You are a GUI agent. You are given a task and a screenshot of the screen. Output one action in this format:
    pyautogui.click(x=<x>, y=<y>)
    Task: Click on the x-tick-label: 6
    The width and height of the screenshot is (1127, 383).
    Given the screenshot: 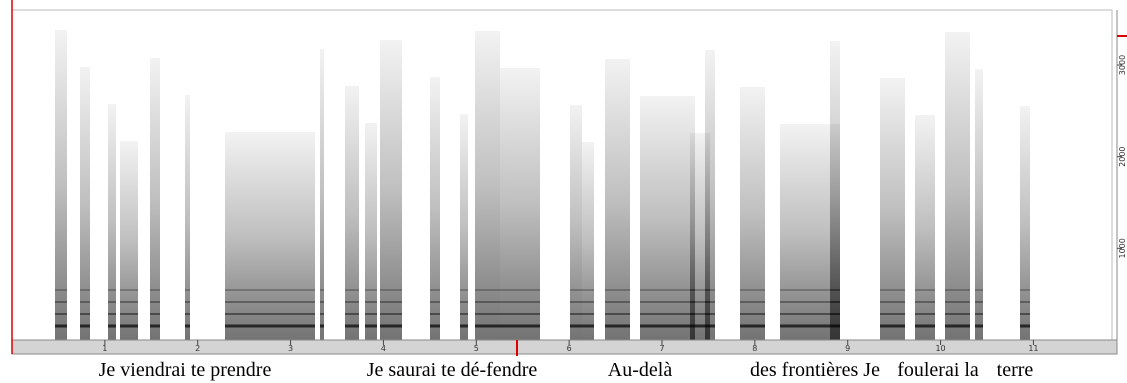 What is the action you would take?
    pyautogui.click(x=569, y=348)
    